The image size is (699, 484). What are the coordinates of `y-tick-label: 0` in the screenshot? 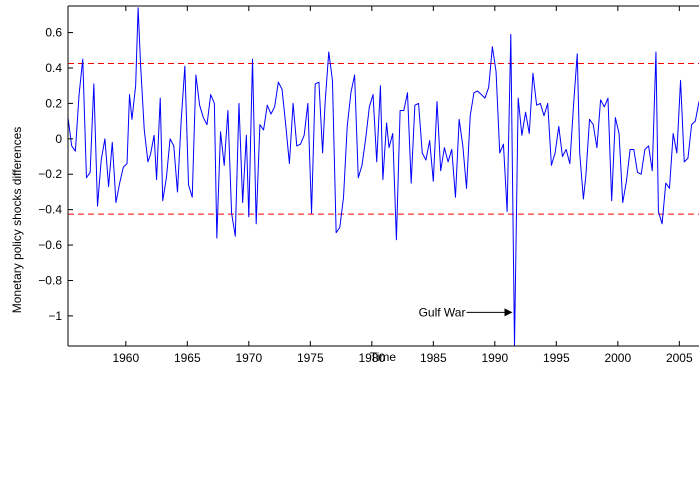 It's located at (58, 139).